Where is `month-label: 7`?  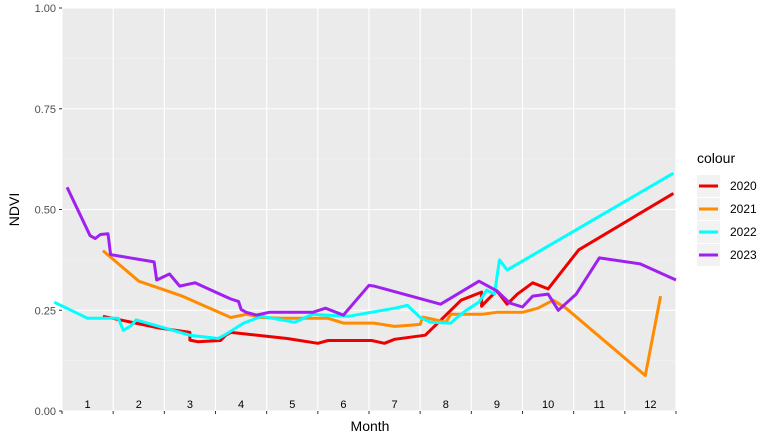
month-label: 7 is located at coordinates (395, 405).